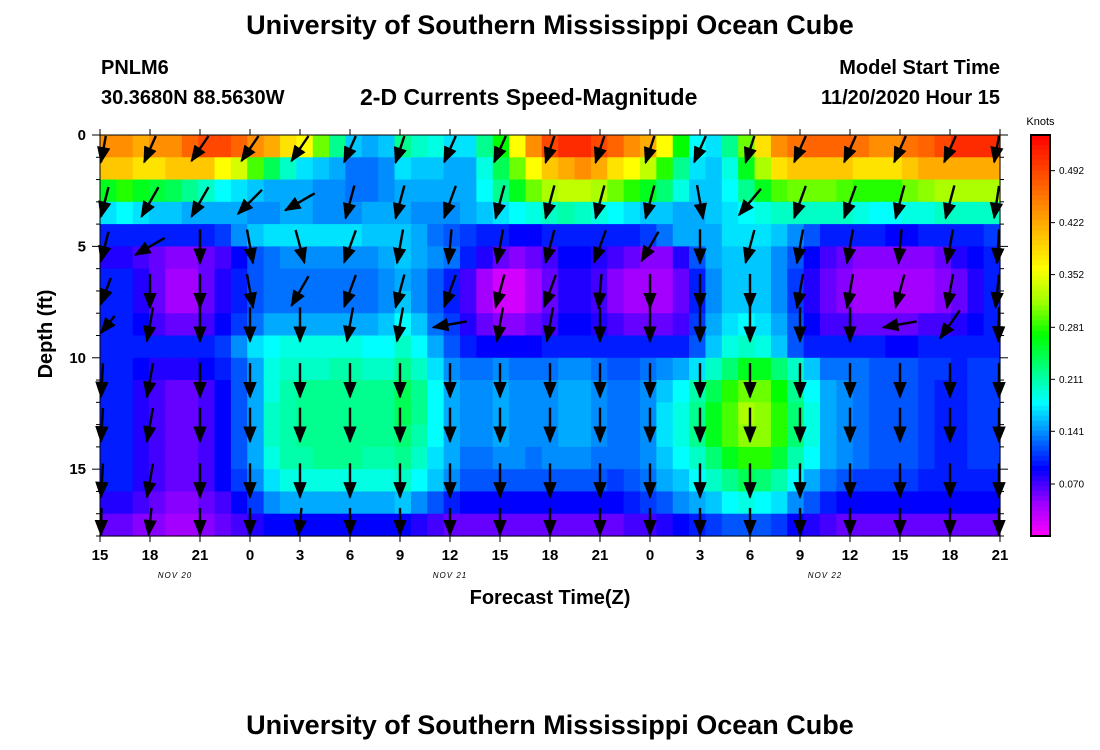 This screenshot has width=1100, height=750. I want to click on colorbar-tick-label: 0.141, so click(1071, 432).